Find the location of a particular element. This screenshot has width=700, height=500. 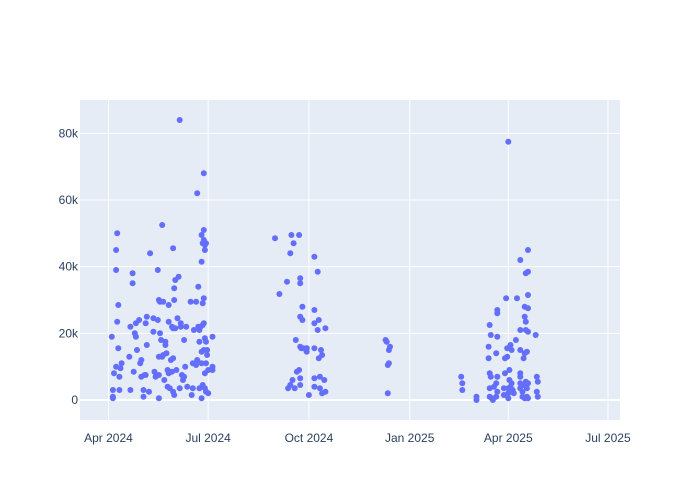

x-tick-label: Oct 2024 is located at coordinates (309, 438).